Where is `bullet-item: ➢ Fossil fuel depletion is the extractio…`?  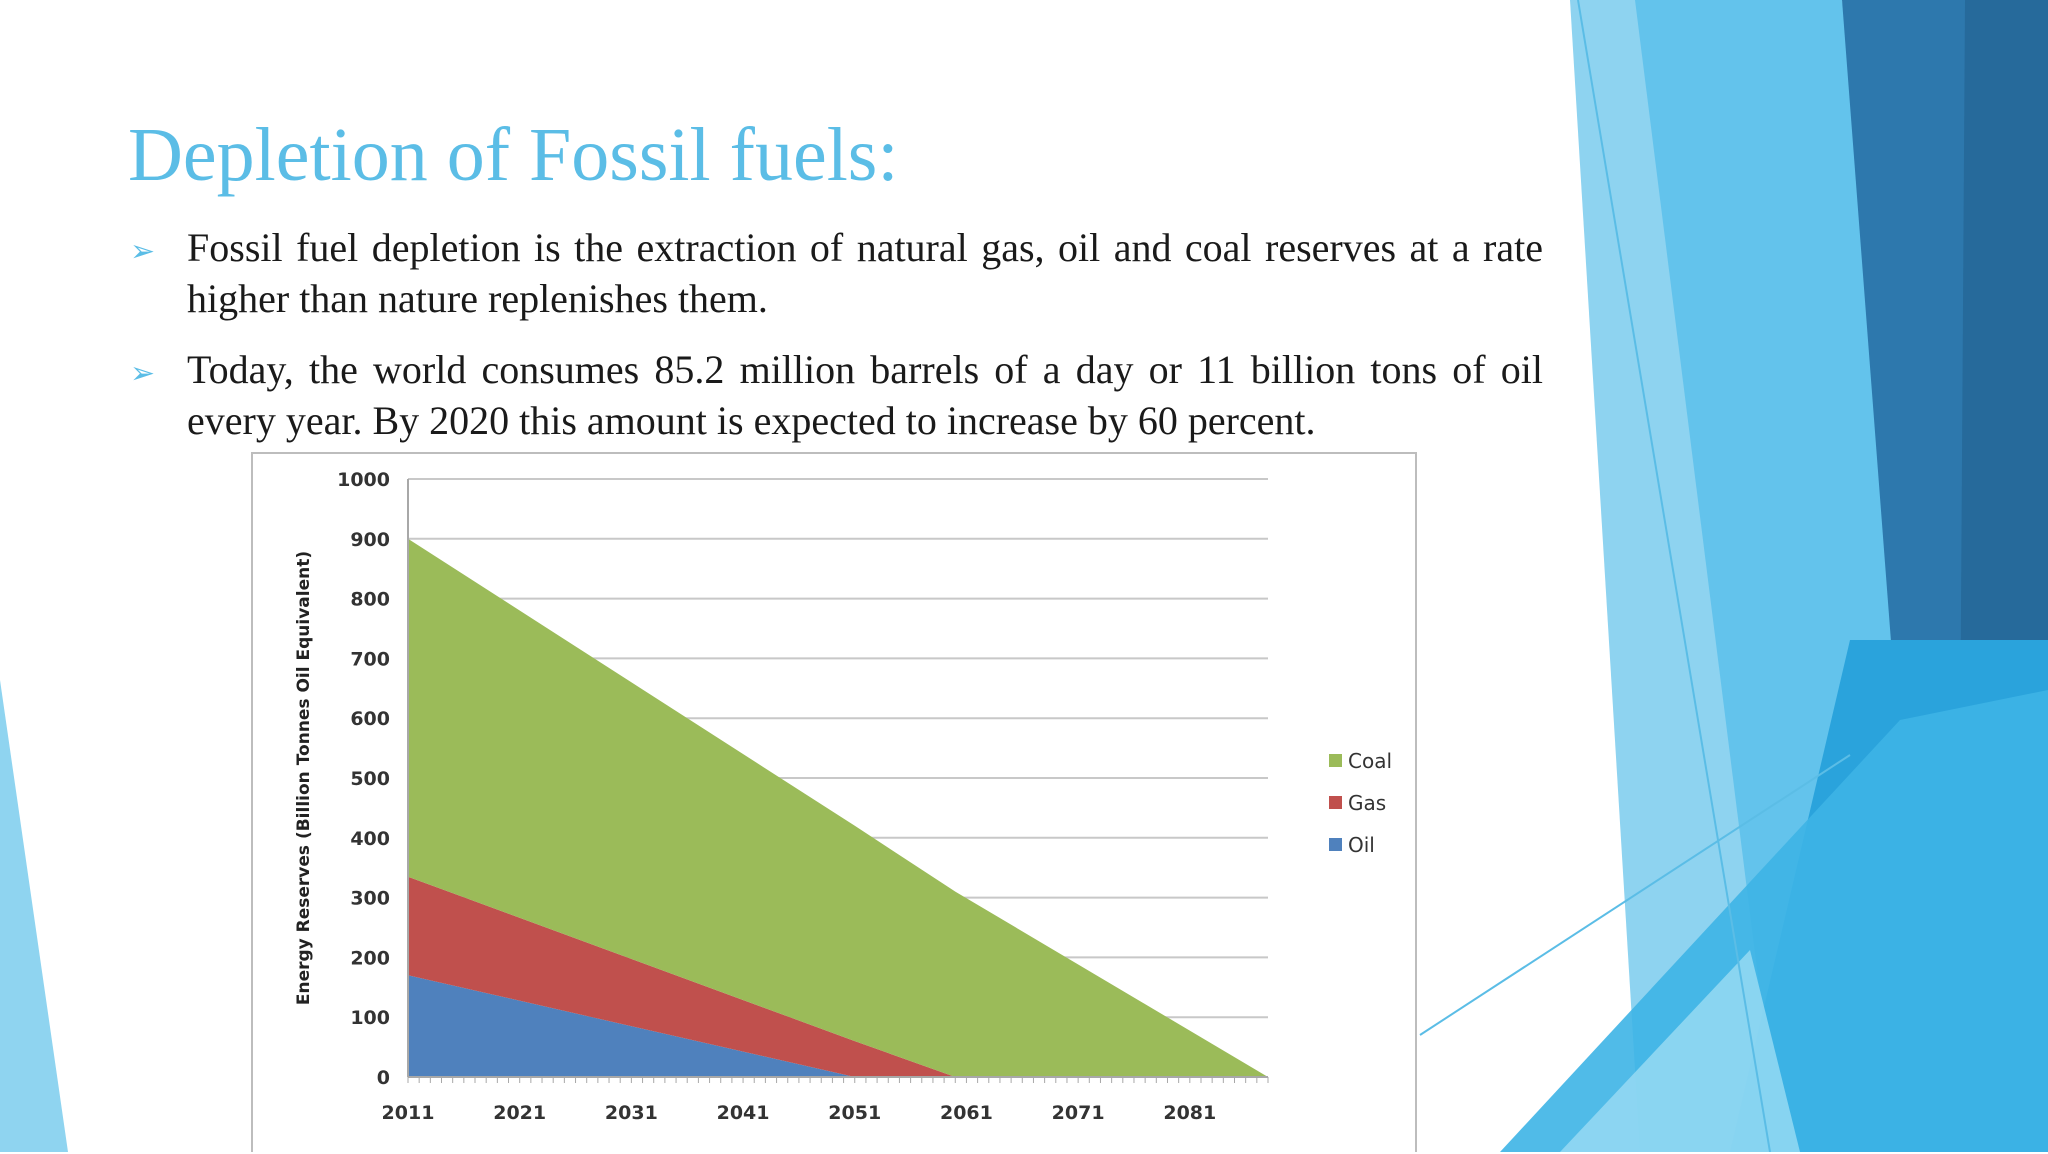
bullet-item: ➢ Fossil fuel depletion is the extractio… is located at coordinates (835, 273).